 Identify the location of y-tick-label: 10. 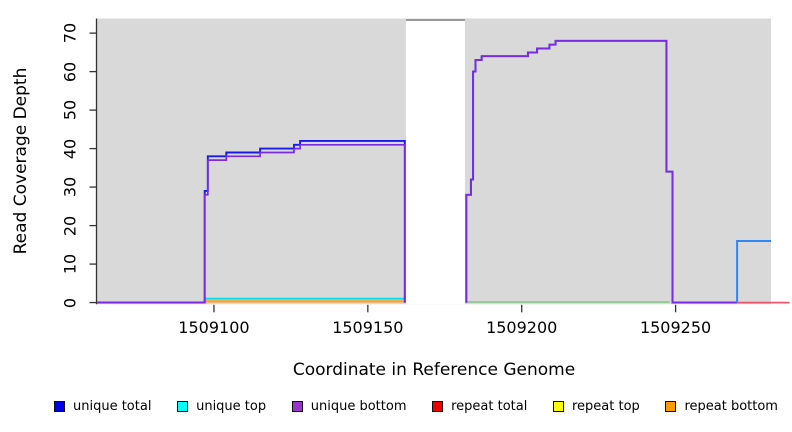
(70, 264).